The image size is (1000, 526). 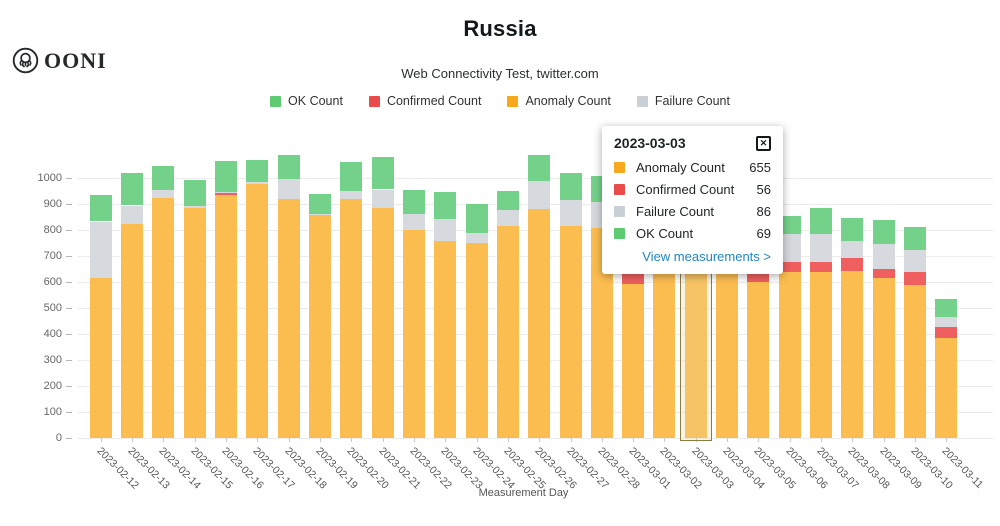 What do you see at coordinates (52, 359) in the screenshot?
I see `y-tick-label: 300` at bounding box center [52, 359].